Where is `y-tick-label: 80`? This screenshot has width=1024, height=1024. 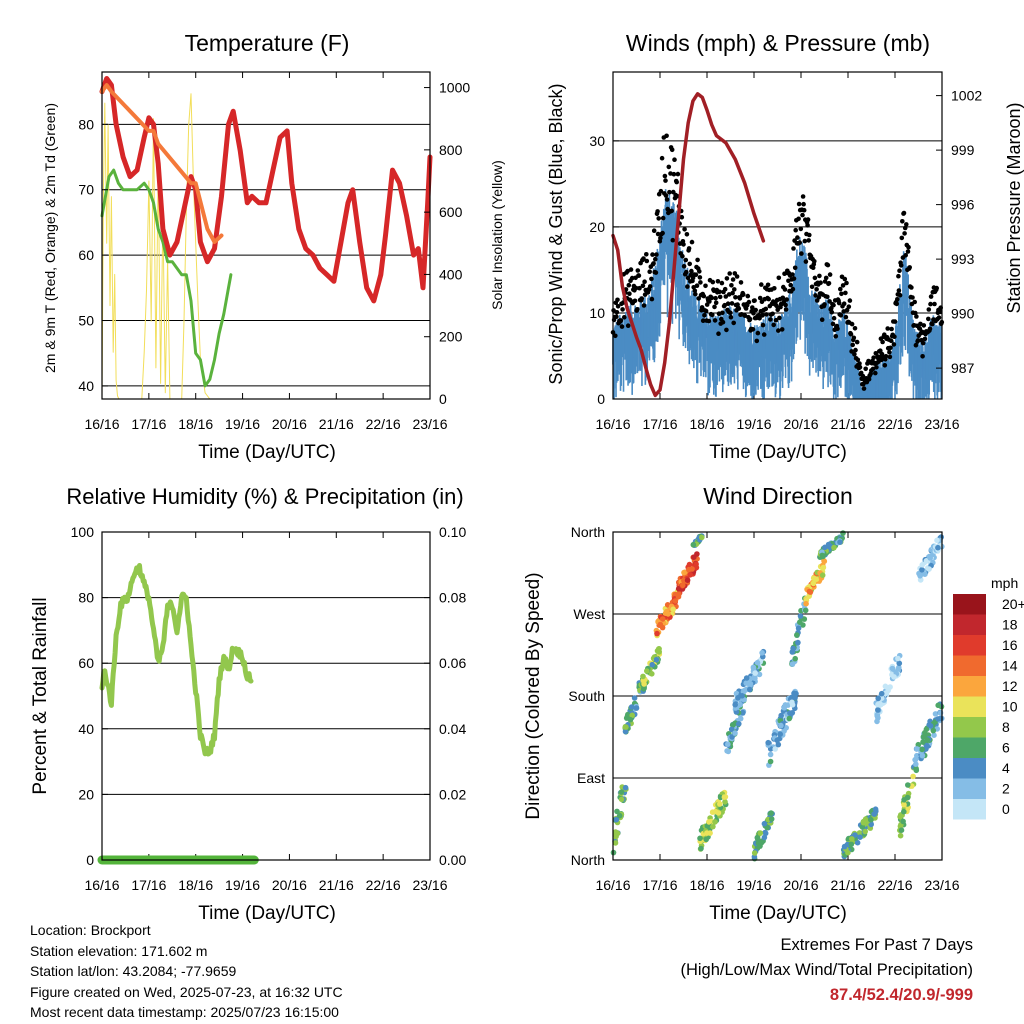
y-tick-label: 80 is located at coordinates (86, 598).